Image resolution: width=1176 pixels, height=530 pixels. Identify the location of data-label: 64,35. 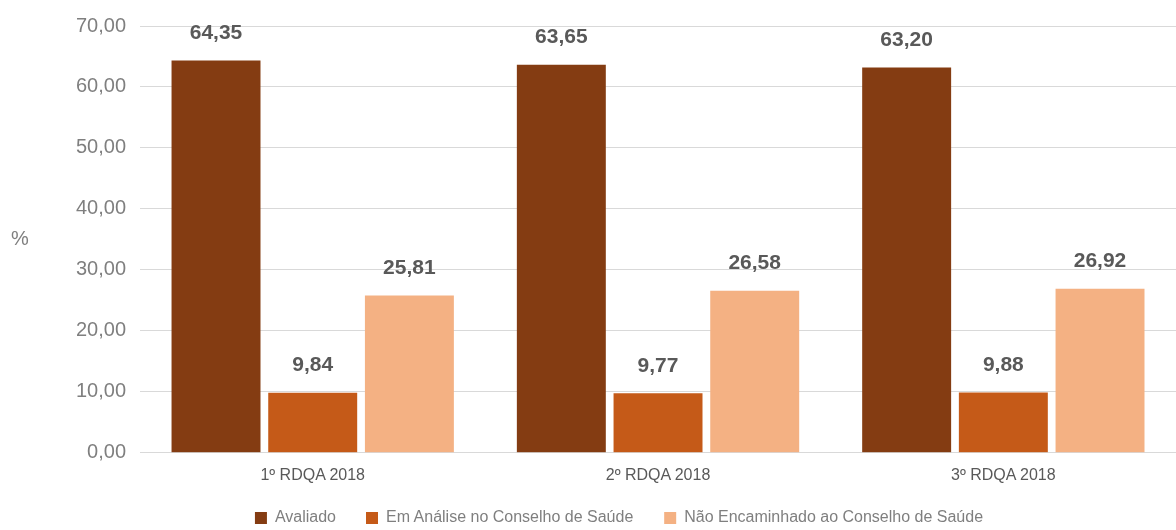
(216, 31).